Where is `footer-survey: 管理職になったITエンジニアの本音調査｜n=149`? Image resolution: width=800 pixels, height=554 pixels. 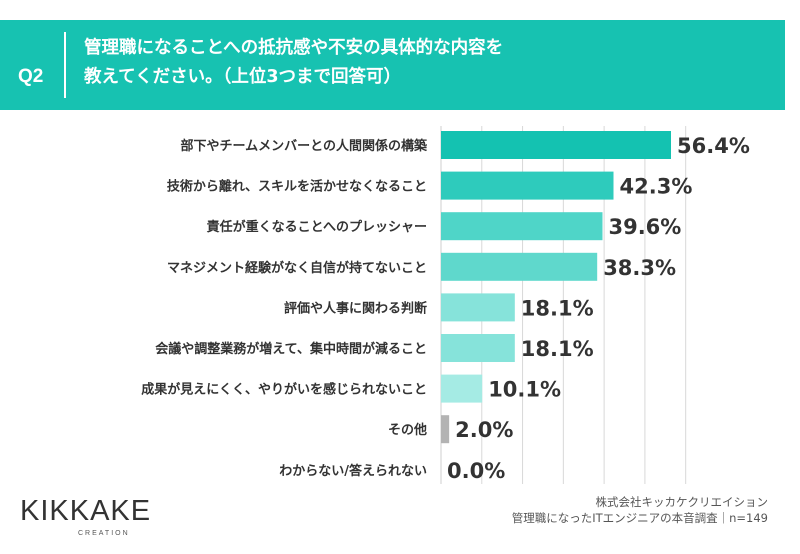
footer-survey: 管理職になったITエンジニアの本音調査｜n=149 is located at coordinates (639, 518).